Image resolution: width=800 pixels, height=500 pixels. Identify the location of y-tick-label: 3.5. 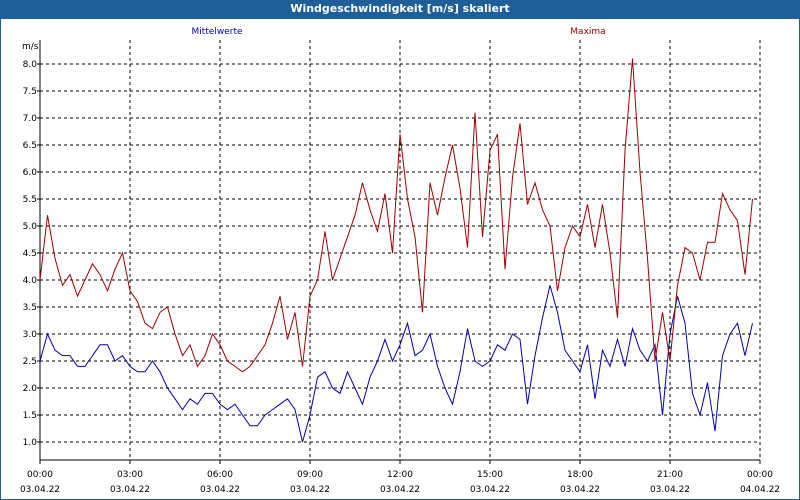
(30, 308).